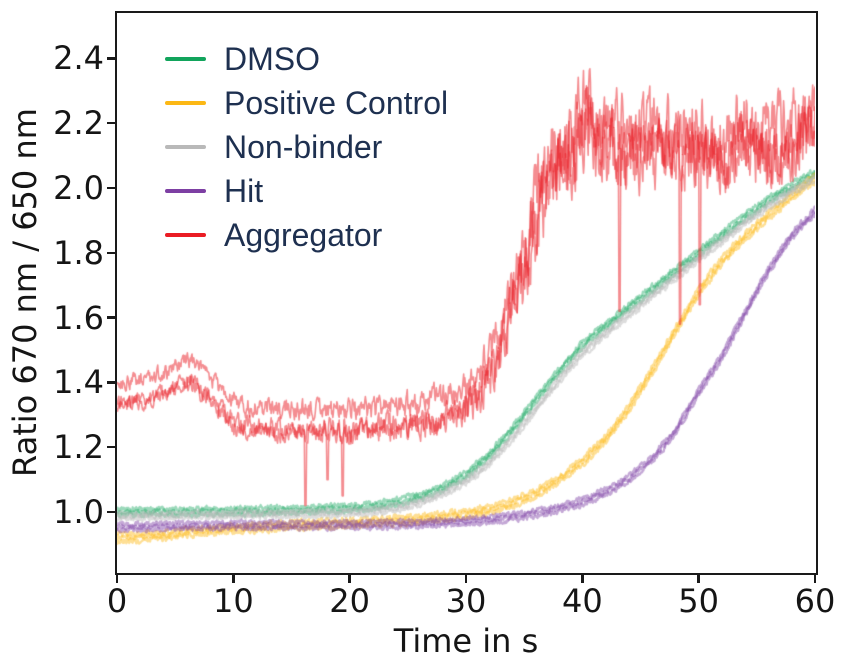 The height and width of the screenshot is (671, 846). What do you see at coordinates (78, 447) in the screenshot?
I see `y-tick-label: 1.2` at bounding box center [78, 447].